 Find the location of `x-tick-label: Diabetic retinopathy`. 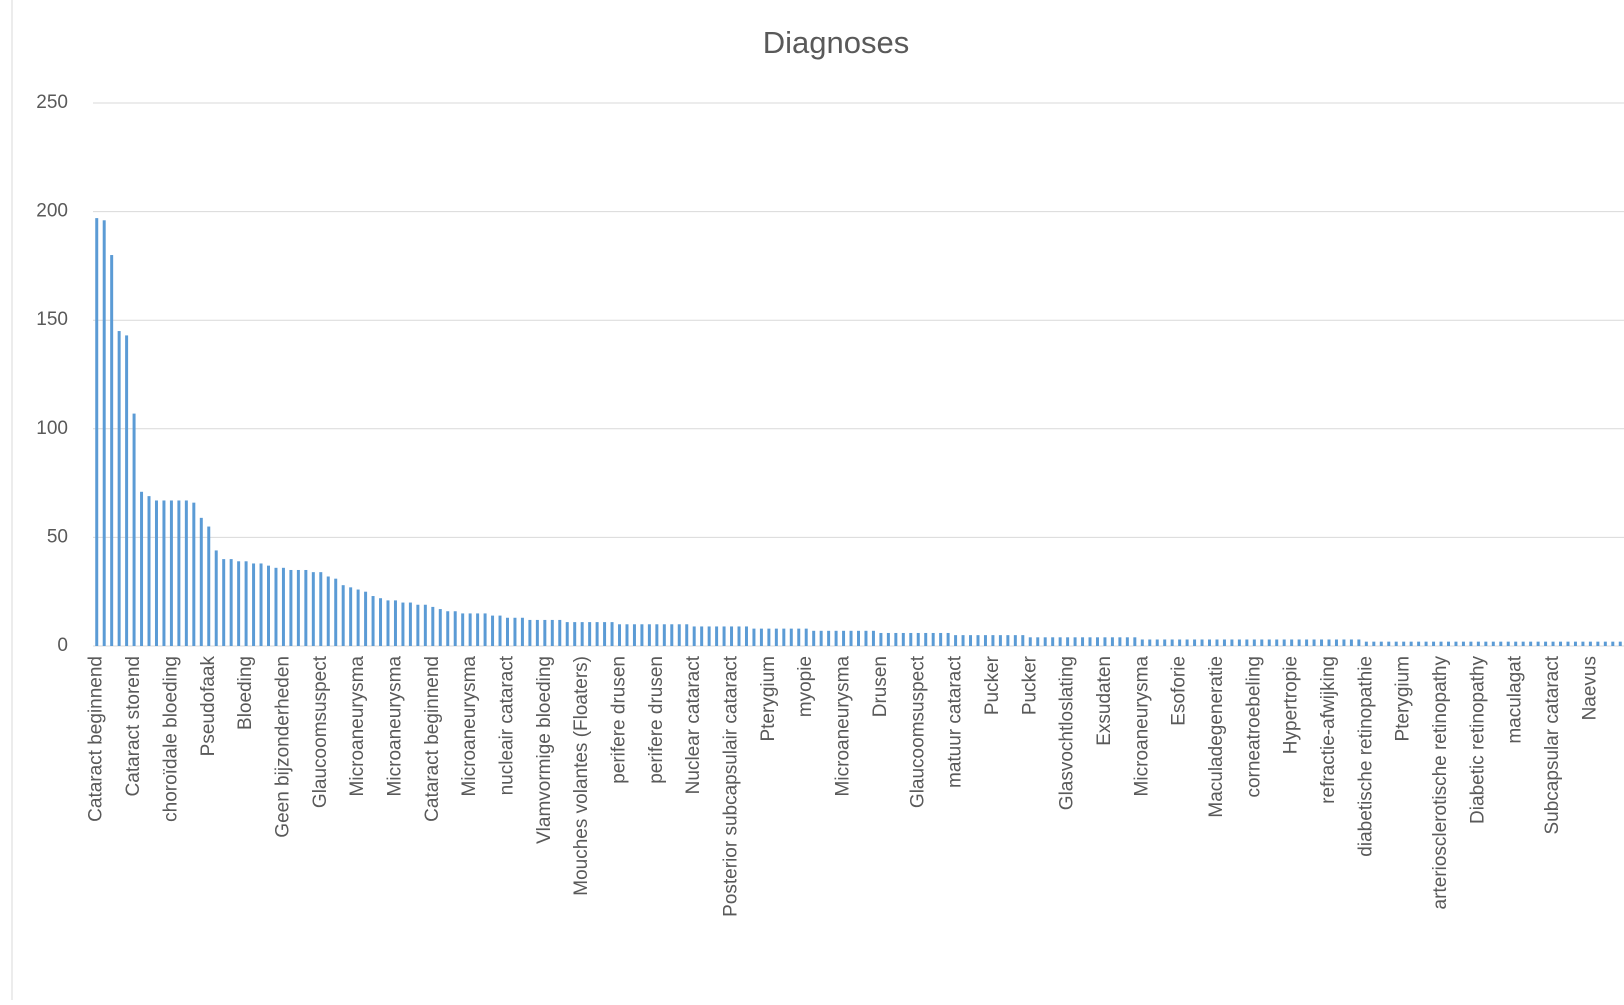

x-tick-label: Diabetic retinopathy is located at coordinates (1477, 740).